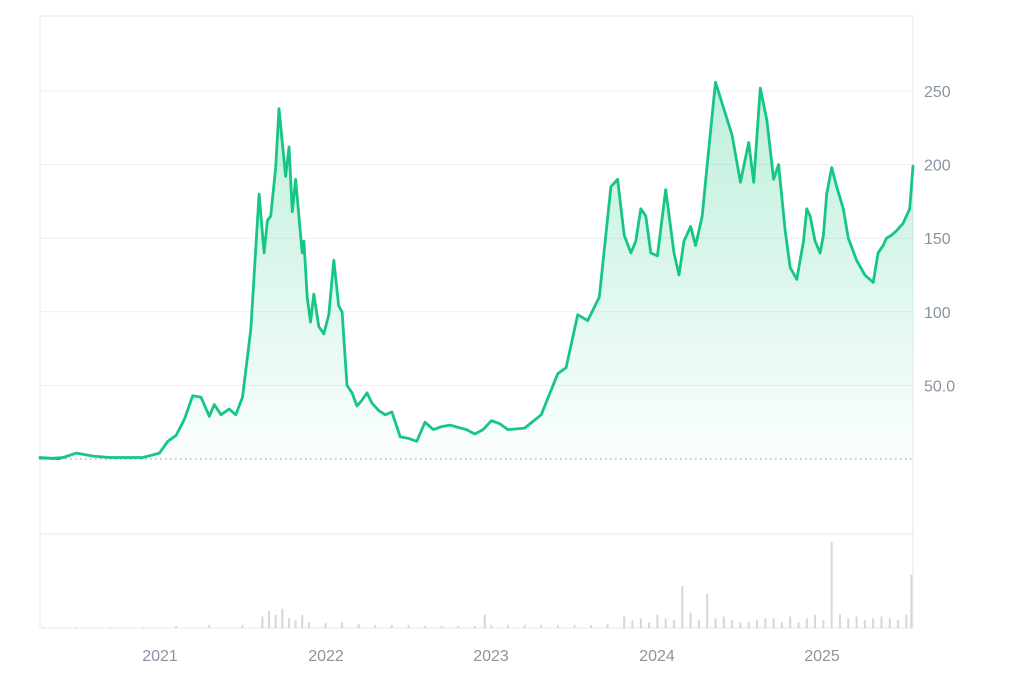 Image resolution: width=1024 pixels, height=688 pixels. I want to click on y-tick-label: 250, so click(937, 92).